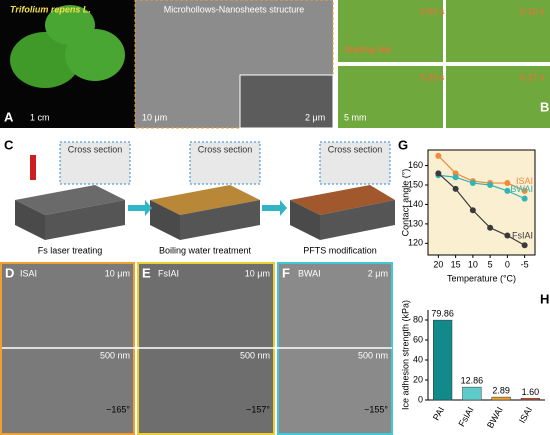 This screenshot has height=435, width=550. What do you see at coordinates (507, 264) in the screenshot?
I see `x-tick-label: 0` at bounding box center [507, 264].